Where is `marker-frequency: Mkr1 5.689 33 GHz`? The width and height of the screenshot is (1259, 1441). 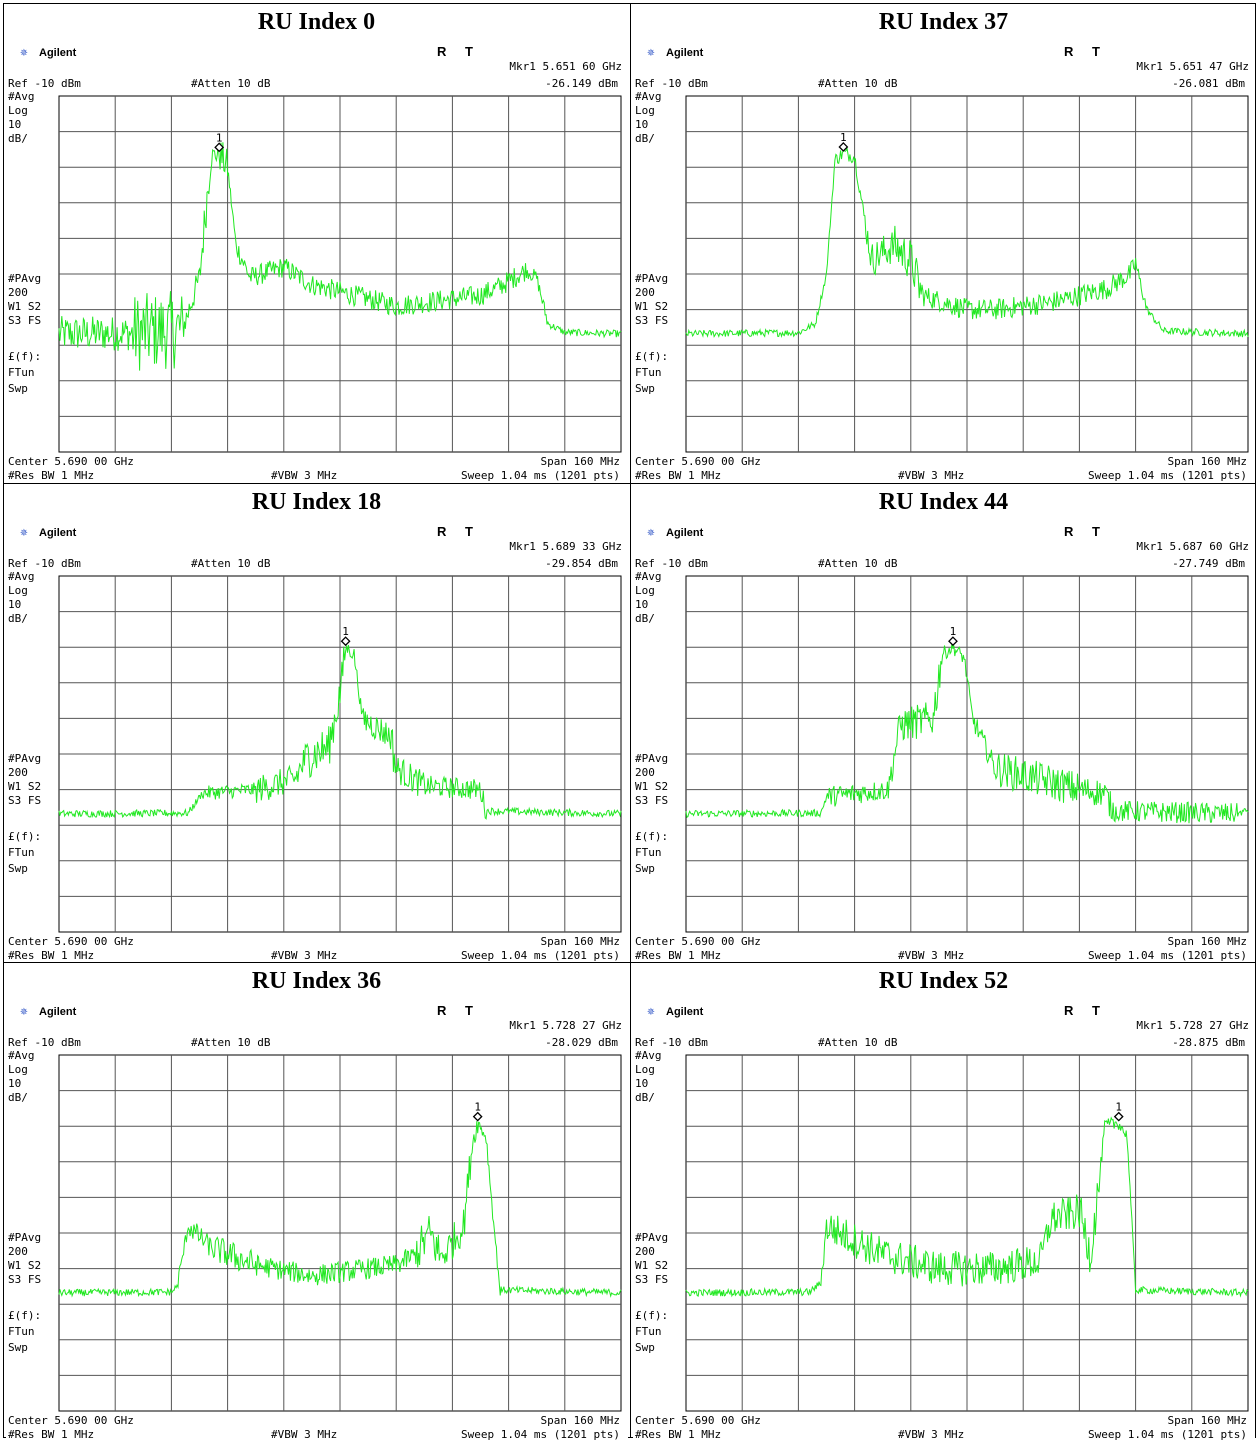
marker-frequency: Mkr1 5.689 33 GHz is located at coordinates (565, 546).